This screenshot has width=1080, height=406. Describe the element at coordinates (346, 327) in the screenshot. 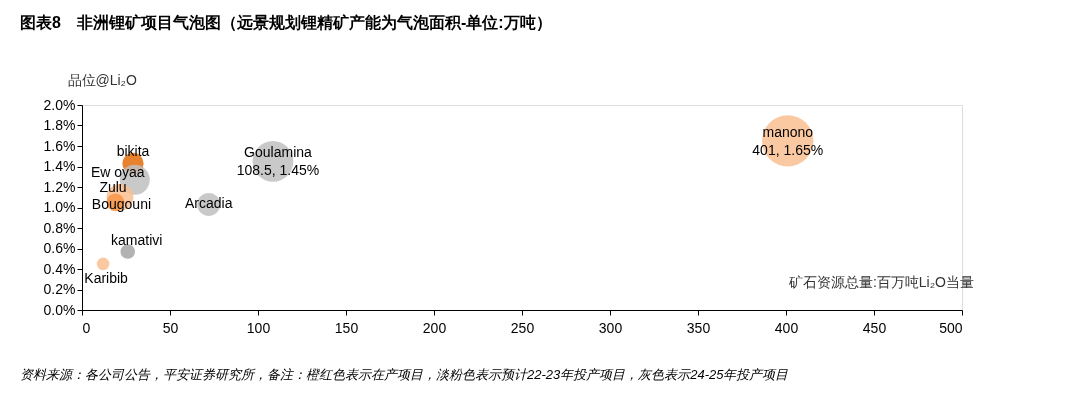

I see `x-tick-label: 150` at that location.